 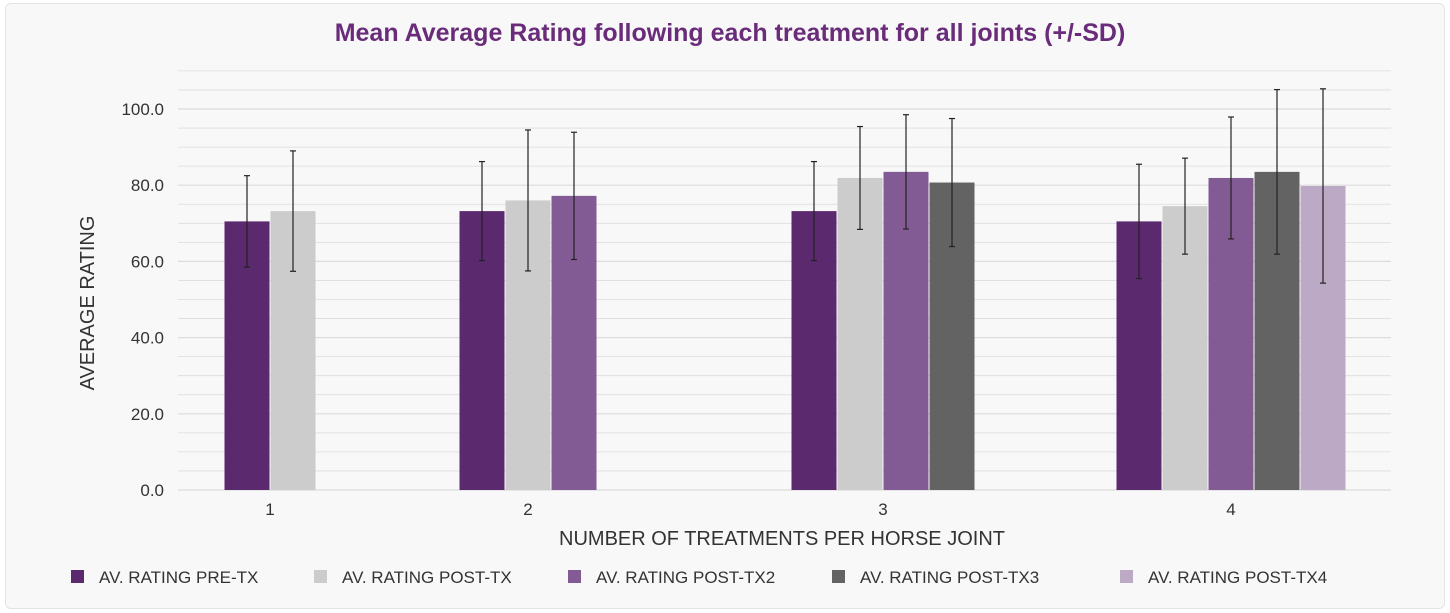 What do you see at coordinates (269, 509) in the screenshot?
I see `x-tick-label: 1` at bounding box center [269, 509].